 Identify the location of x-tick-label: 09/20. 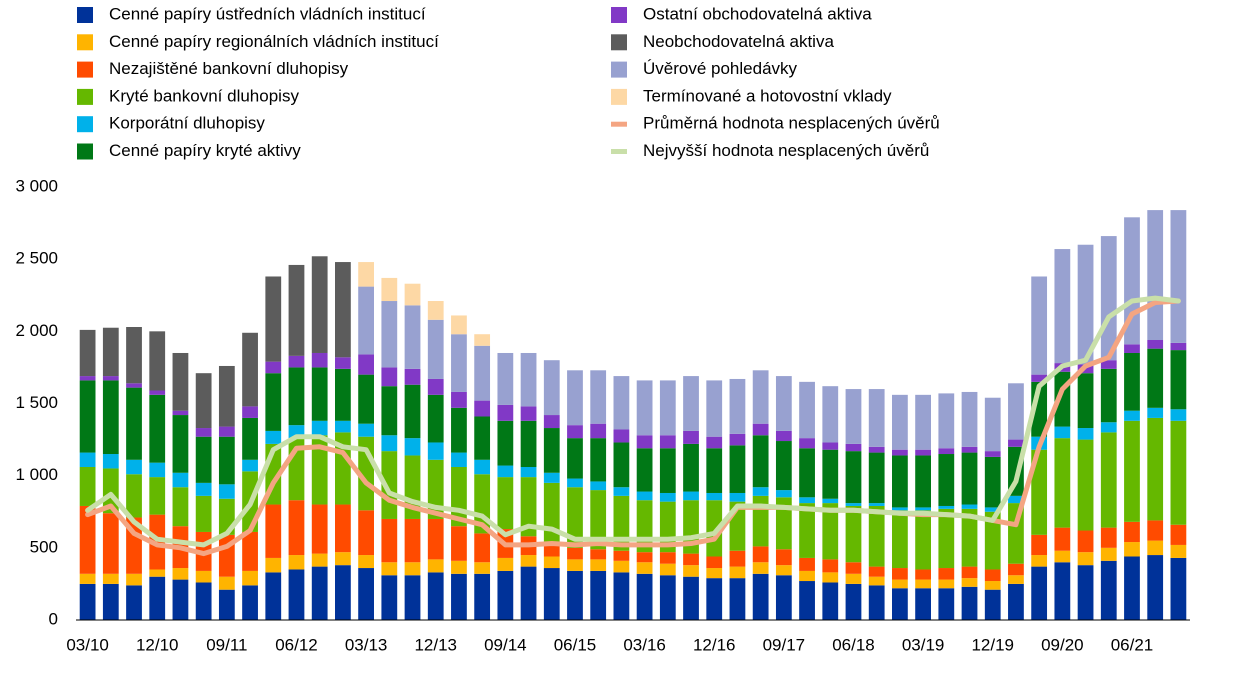
(1062, 644).